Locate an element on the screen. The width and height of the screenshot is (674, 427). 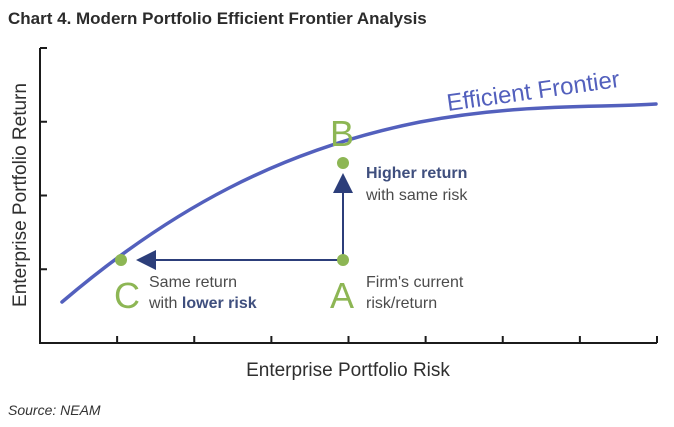
source-note: Source: NEAM is located at coordinates (54, 410).